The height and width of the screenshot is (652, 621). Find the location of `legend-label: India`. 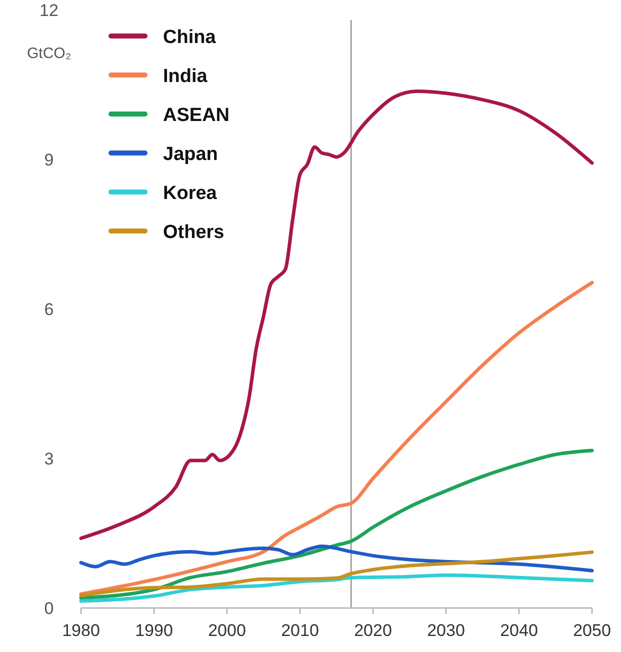

legend-label: India is located at coordinates (185, 76).